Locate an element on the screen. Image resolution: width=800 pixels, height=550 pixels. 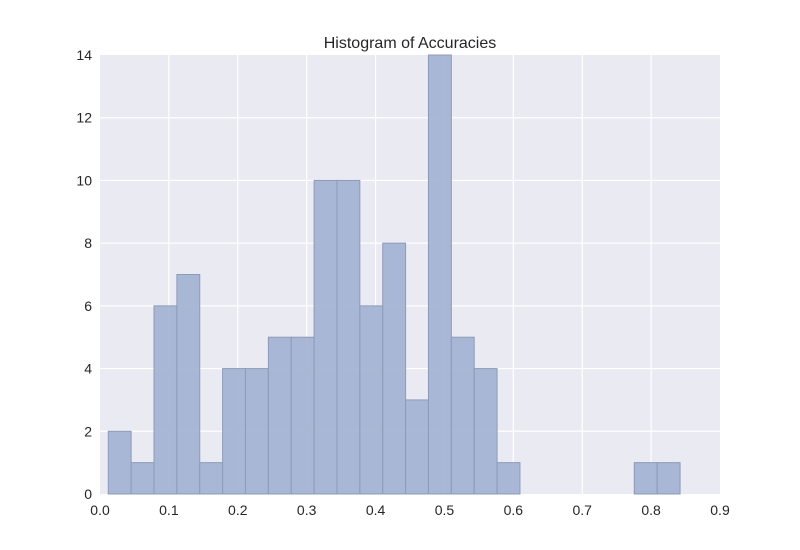
y-axis-ticks: 0 2 4 6 8 10 12 14 is located at coordinates (84, 274).